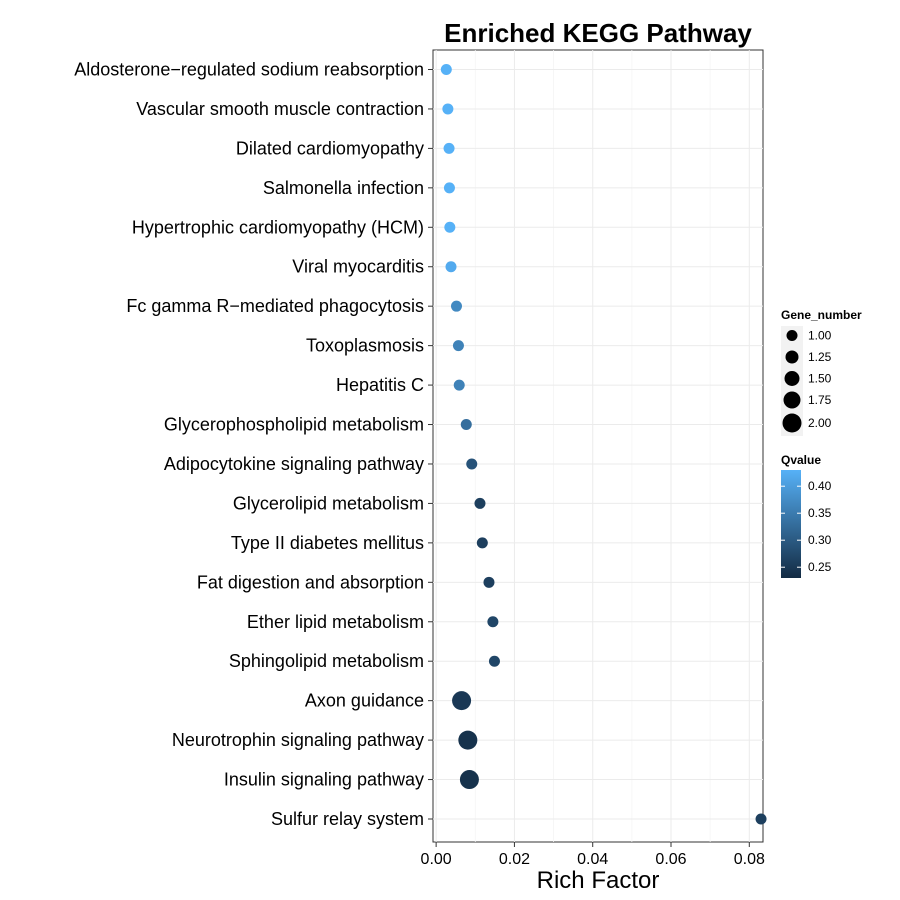  Describe the element at coordinates (821, 315) in the screenshot. I see `size-legend-title: Gene_number` at that location.